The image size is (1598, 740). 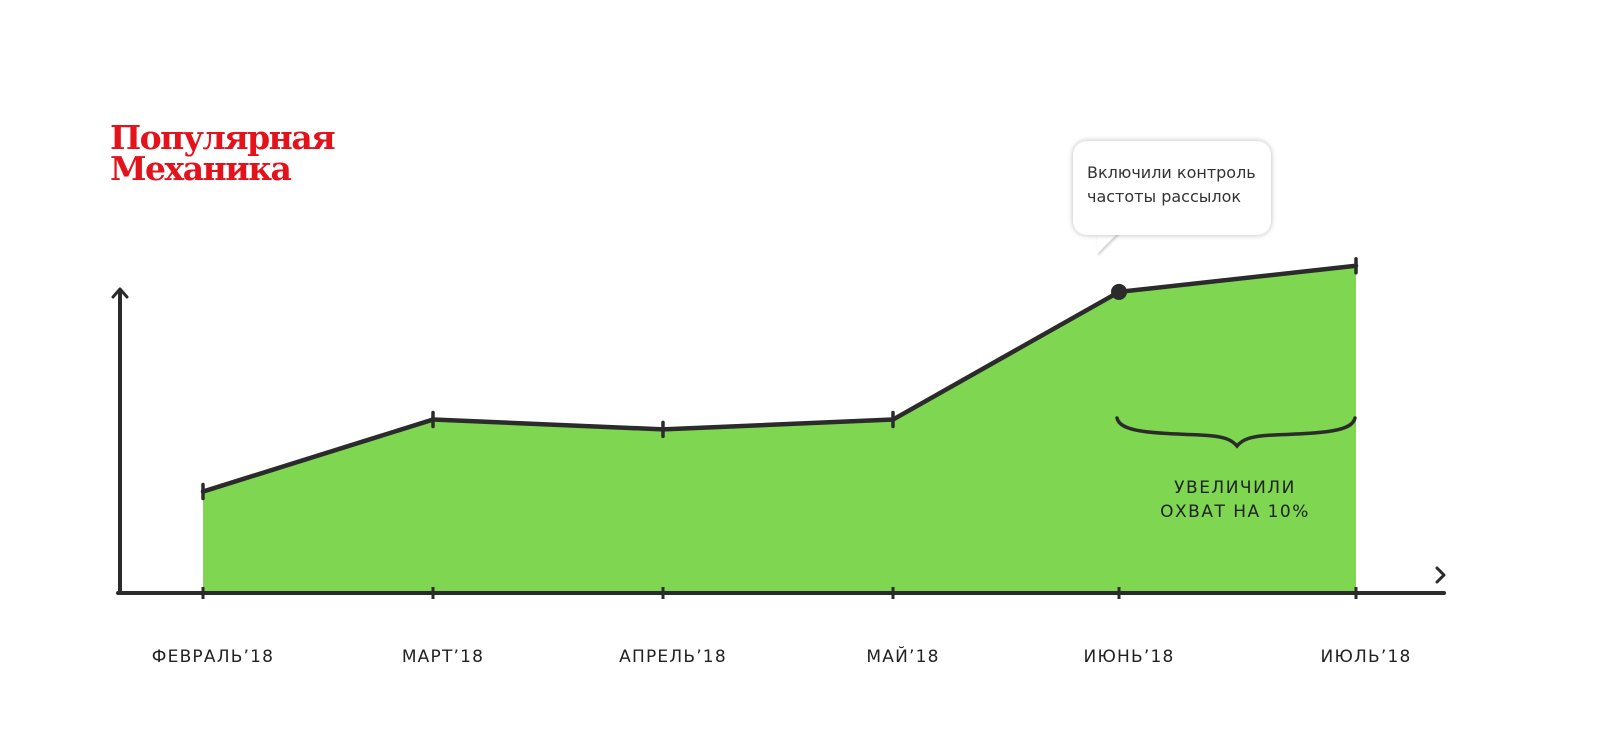 I want to click on x-tick-label-3: МАЙ’18, so click(x=903, y=657).